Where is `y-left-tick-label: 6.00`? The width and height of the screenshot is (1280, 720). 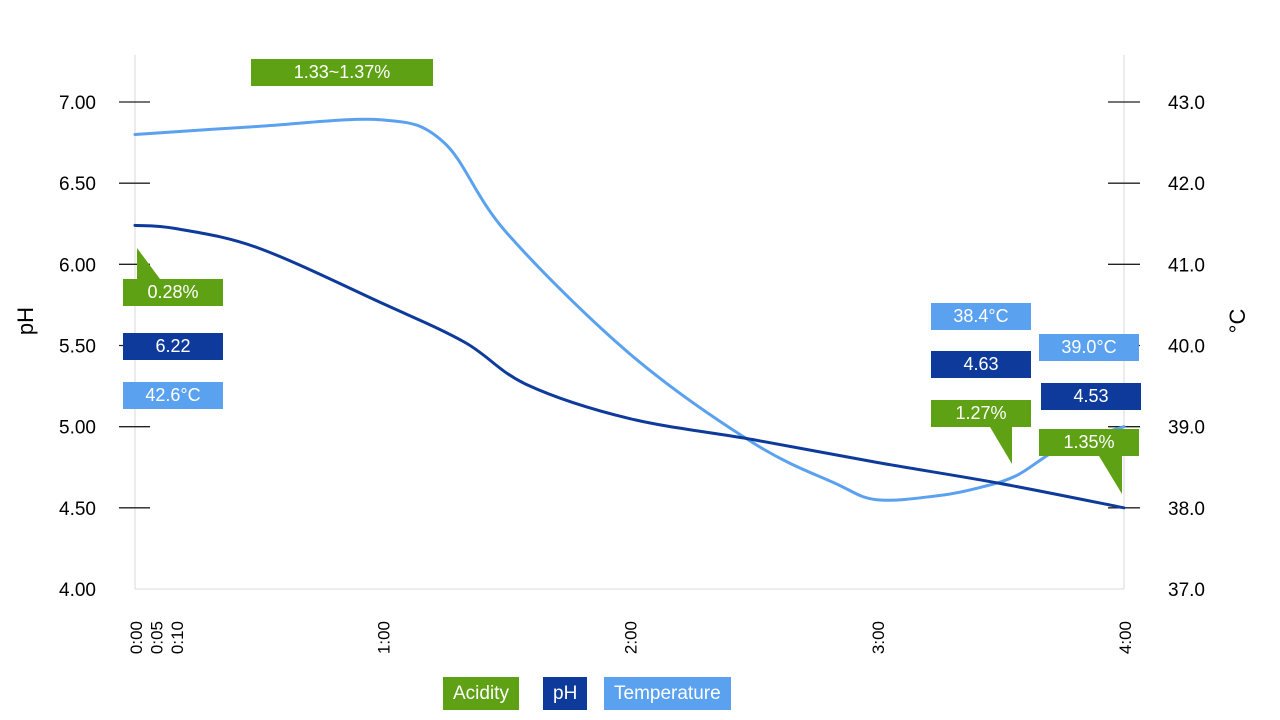 y-left-tick-label: 6.00 is located at coordinates (77, 265).